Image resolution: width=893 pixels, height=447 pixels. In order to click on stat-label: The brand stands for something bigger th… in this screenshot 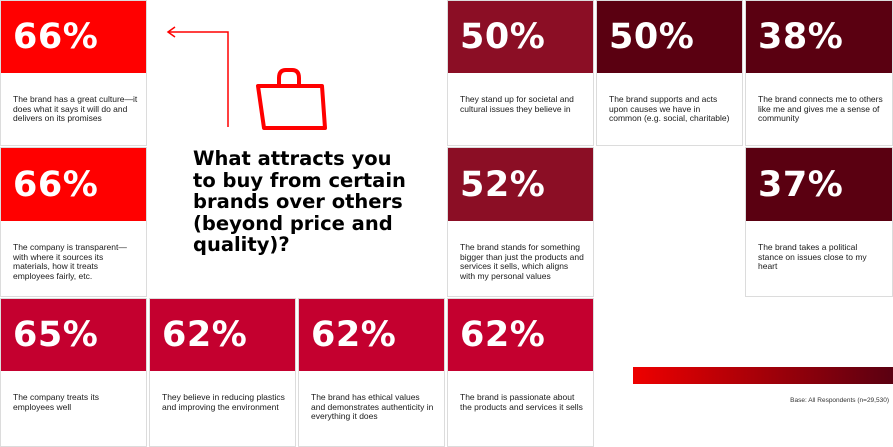, I will do `click(522, 261)`.